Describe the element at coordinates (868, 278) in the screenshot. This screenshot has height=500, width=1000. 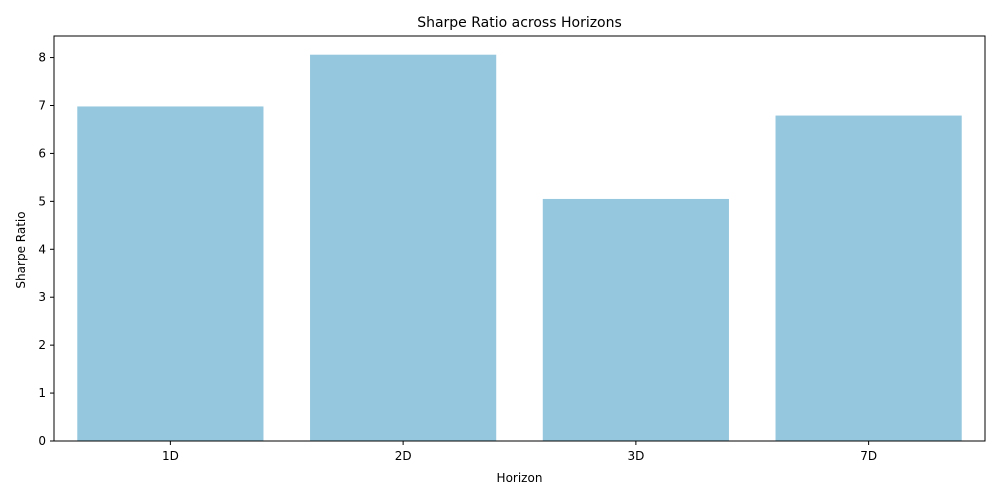
I see `bar-7d` at that location.